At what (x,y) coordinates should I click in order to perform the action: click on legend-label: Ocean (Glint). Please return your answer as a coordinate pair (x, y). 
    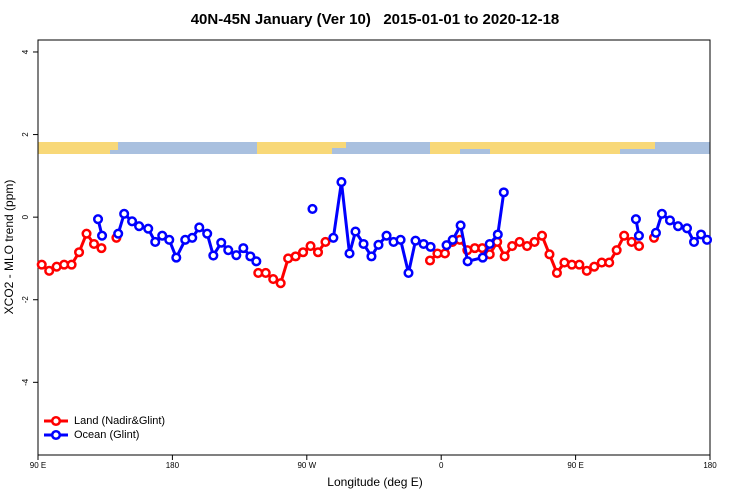
    Looking at the image, I should click on (106, 435).